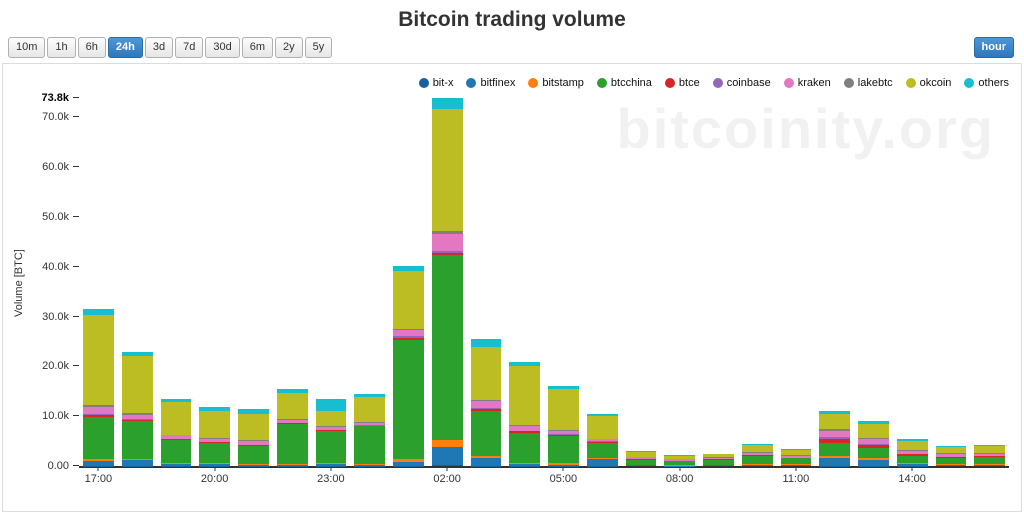 The image size is (1024, 527). What do you see at coordinates (602, 83) in the screenshot?
I see `legend-dot-btcchina` at bounding box center [602, 83].